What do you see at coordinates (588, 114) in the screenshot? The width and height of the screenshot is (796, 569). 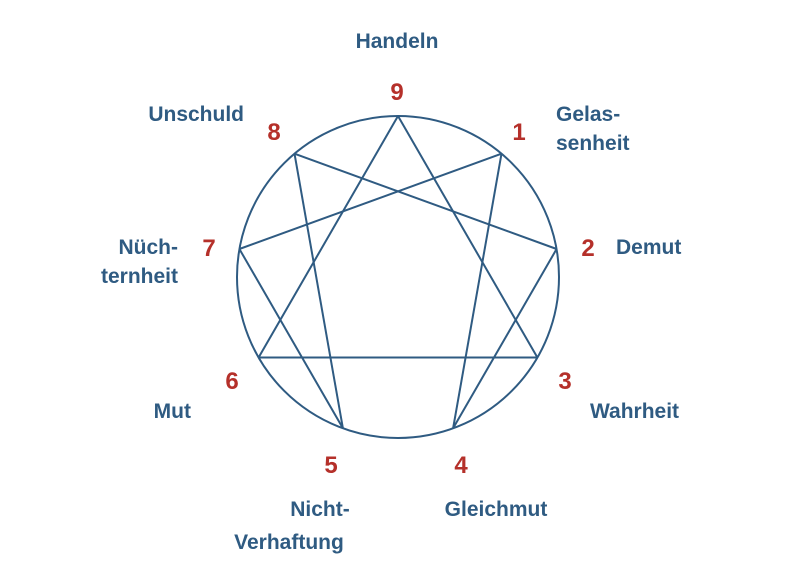 I see `point-1-label-line-1: Gelas-` at bounding box center [588, 114].